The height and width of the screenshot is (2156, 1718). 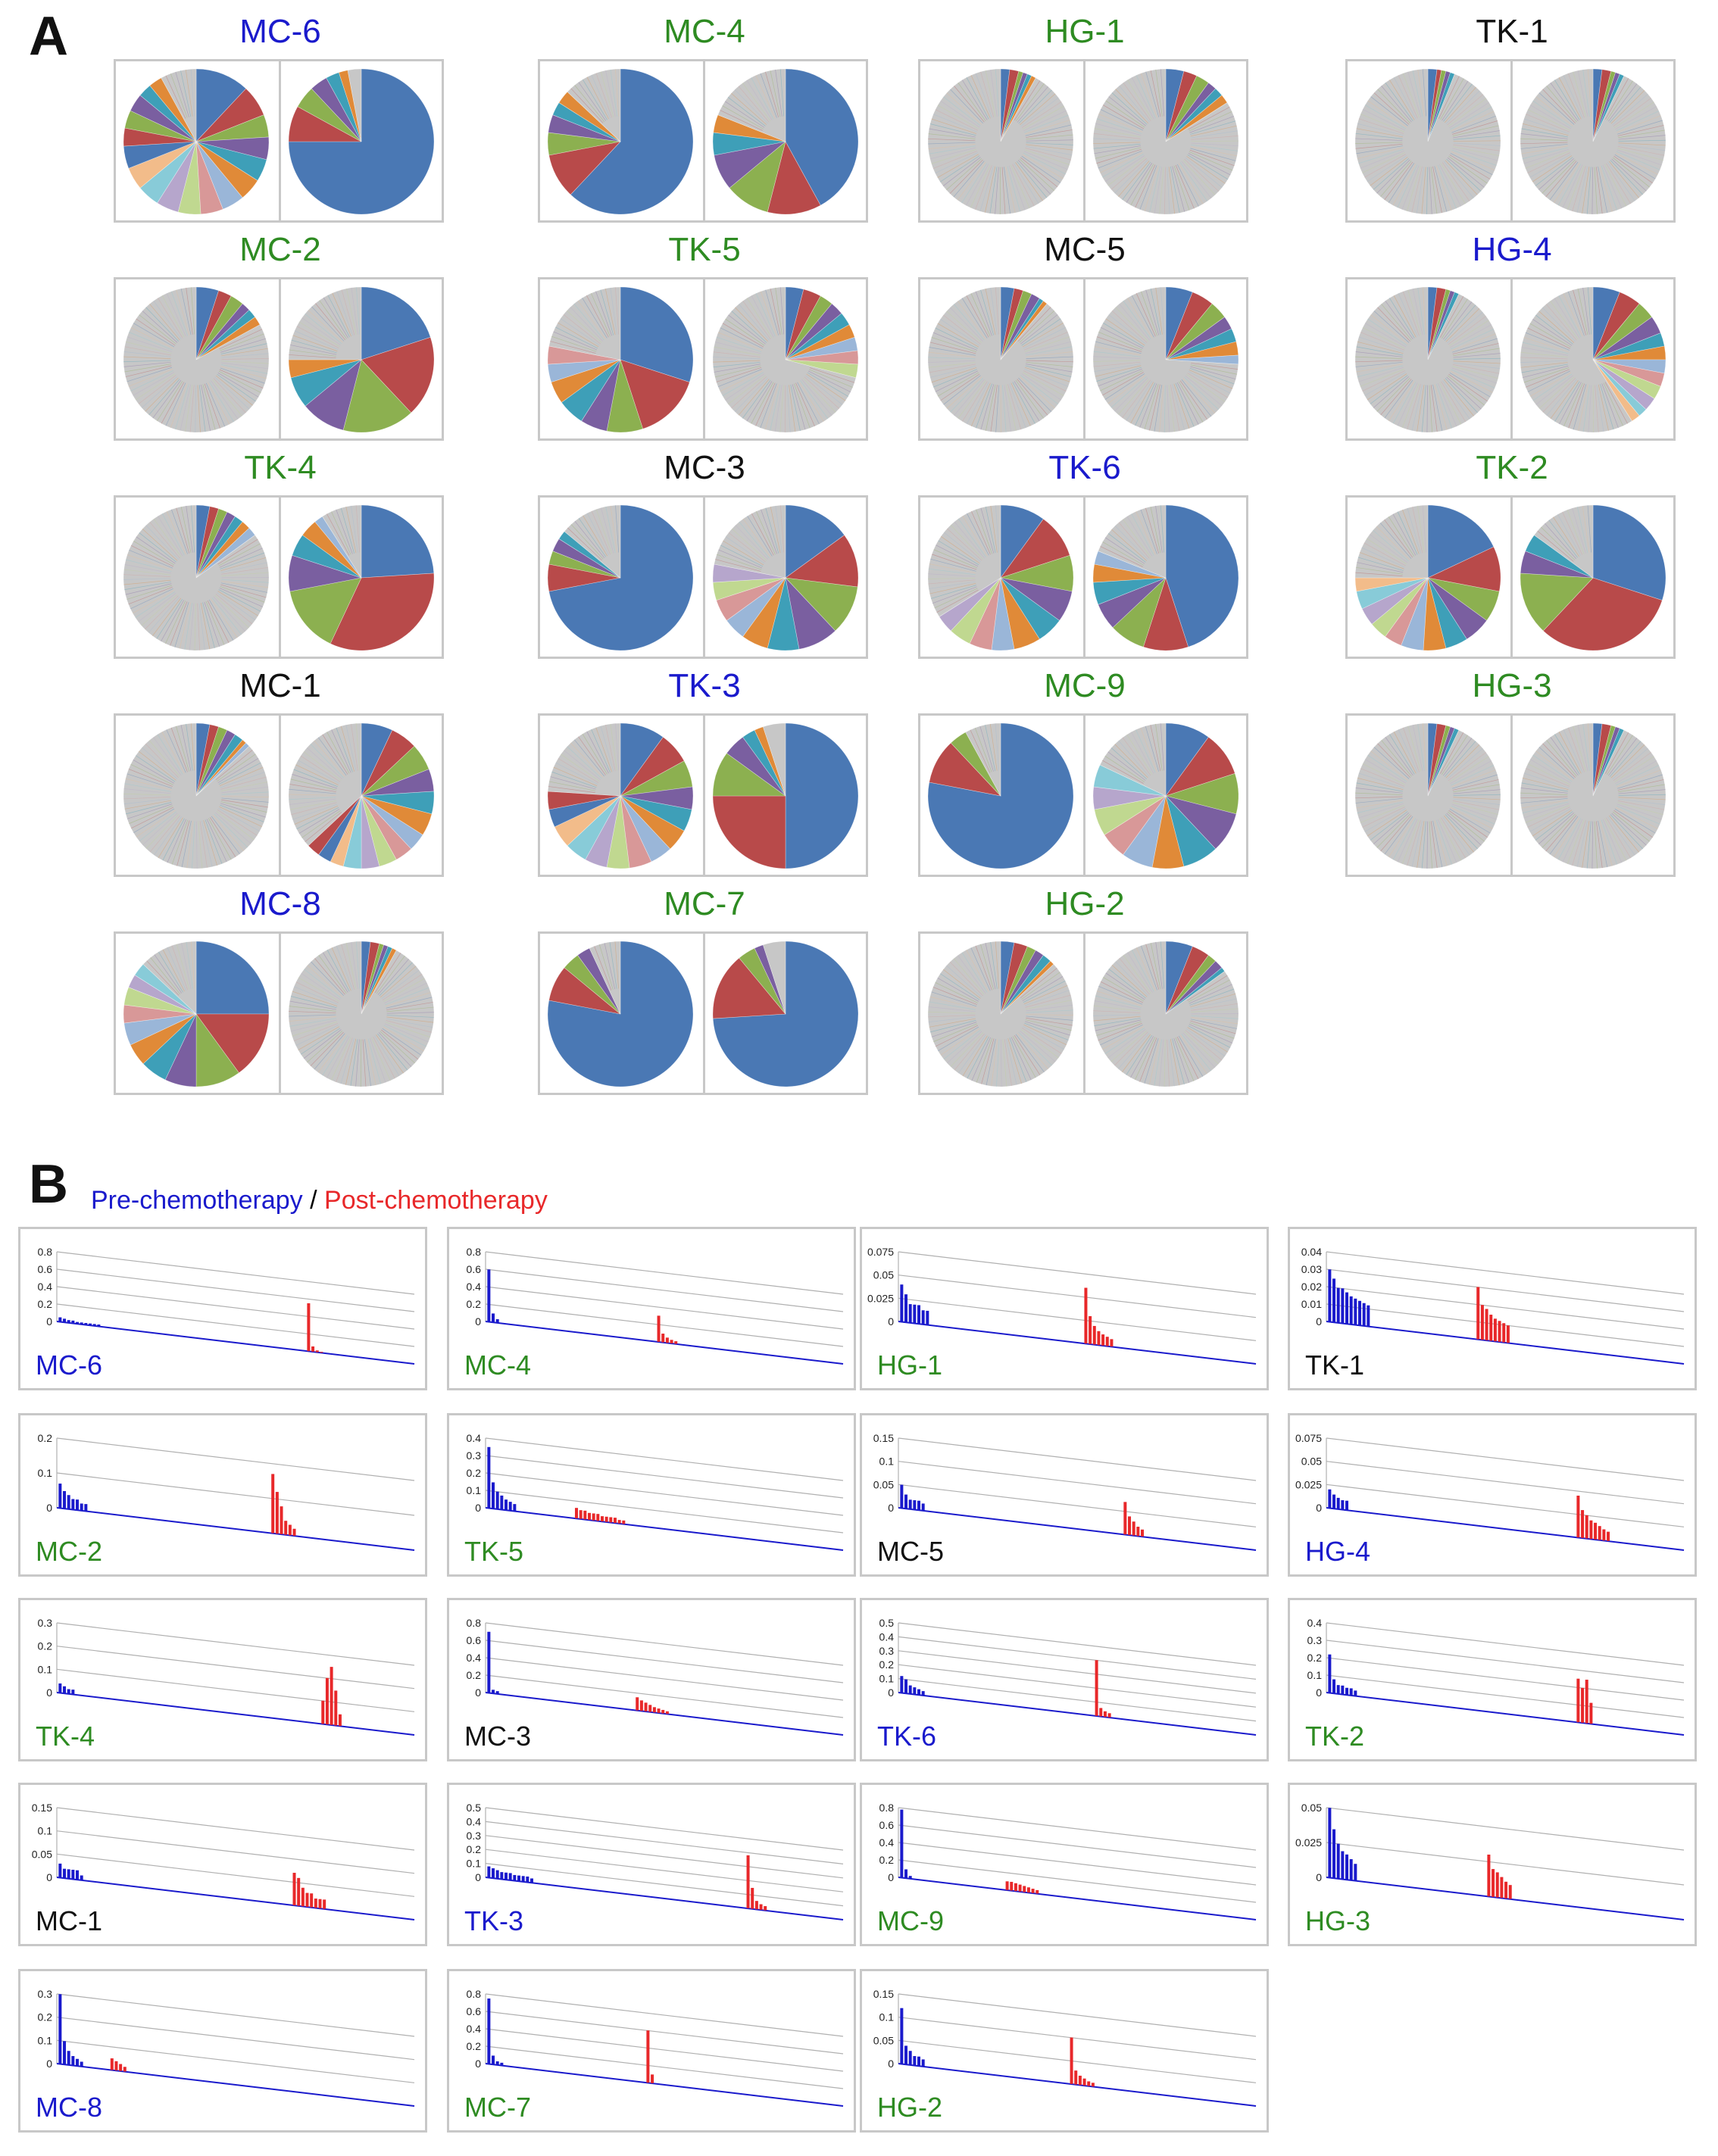 I want to click on bar-chart: 0.8 0.6 0.4 0.2 0 MC-4, so click(x=651, y=1308).